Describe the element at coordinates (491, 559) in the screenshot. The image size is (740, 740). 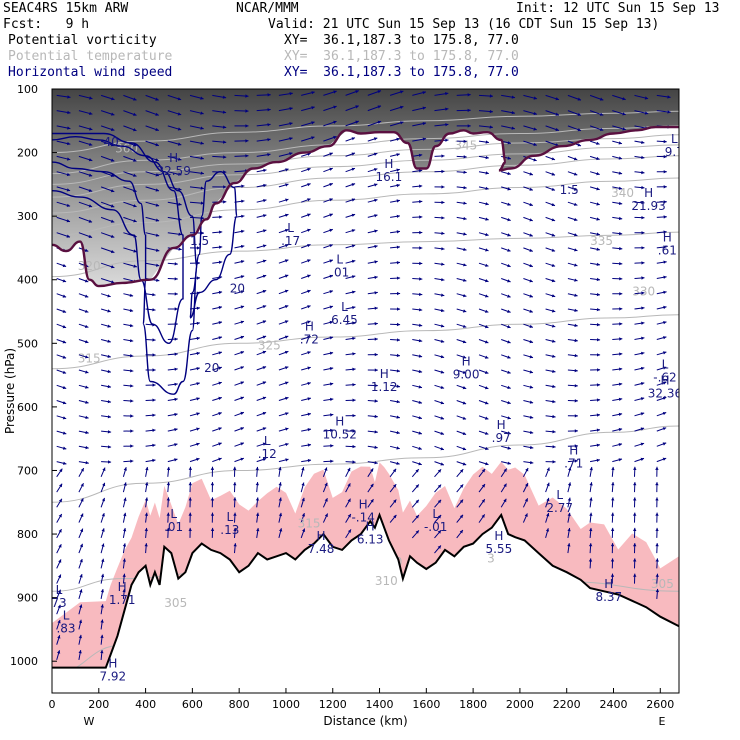
I see `theta-inline-label: 3` at that location.